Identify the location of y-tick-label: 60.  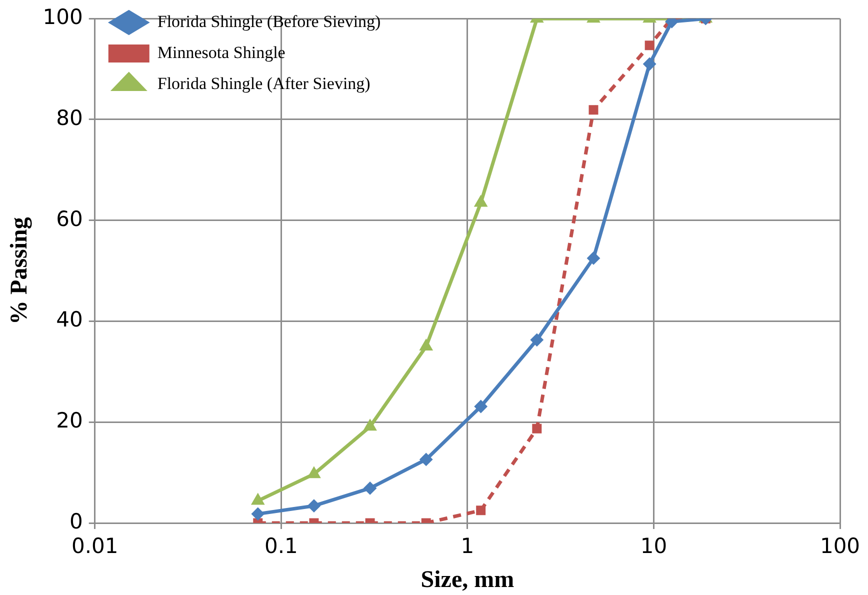
(69, 218).